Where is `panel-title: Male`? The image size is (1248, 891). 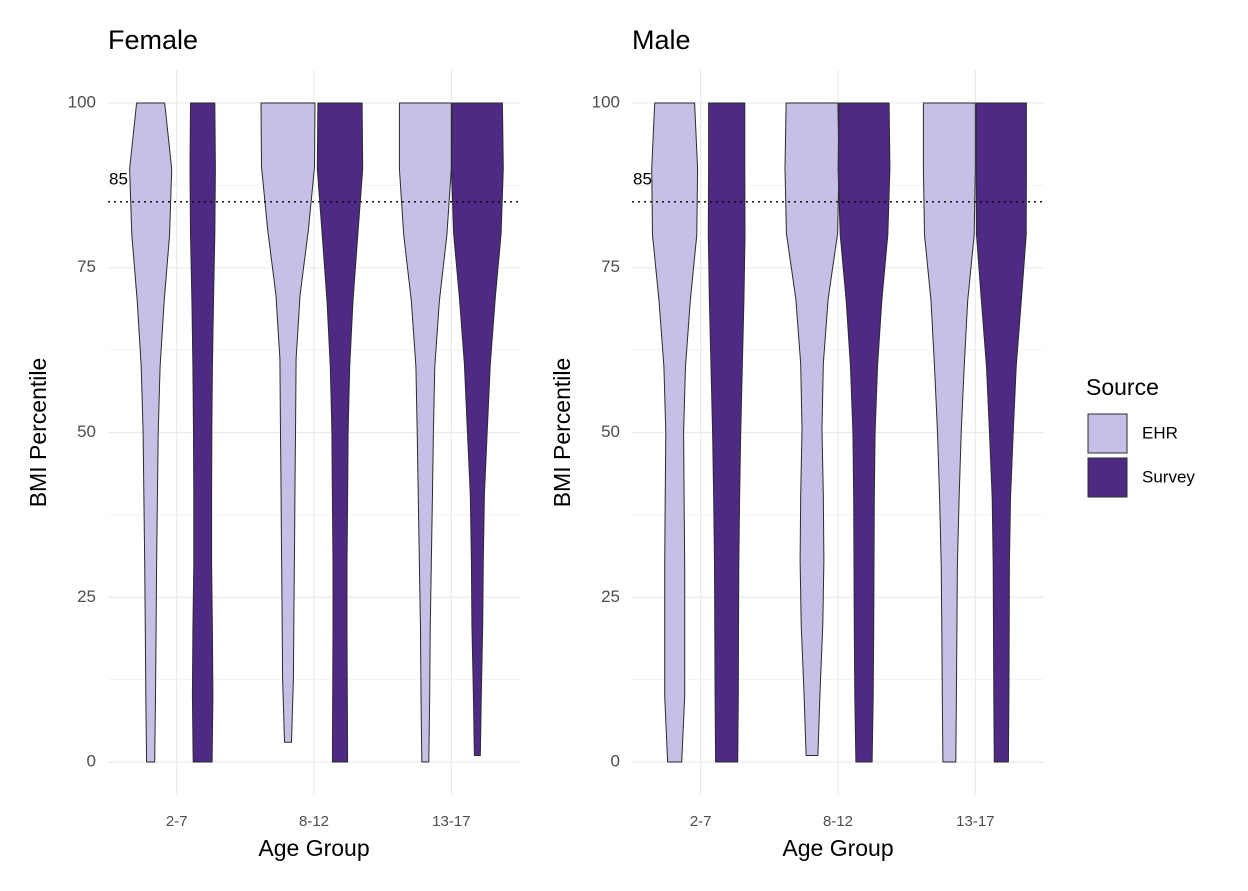
panel-title: Male is located at coordinates (661, 40).